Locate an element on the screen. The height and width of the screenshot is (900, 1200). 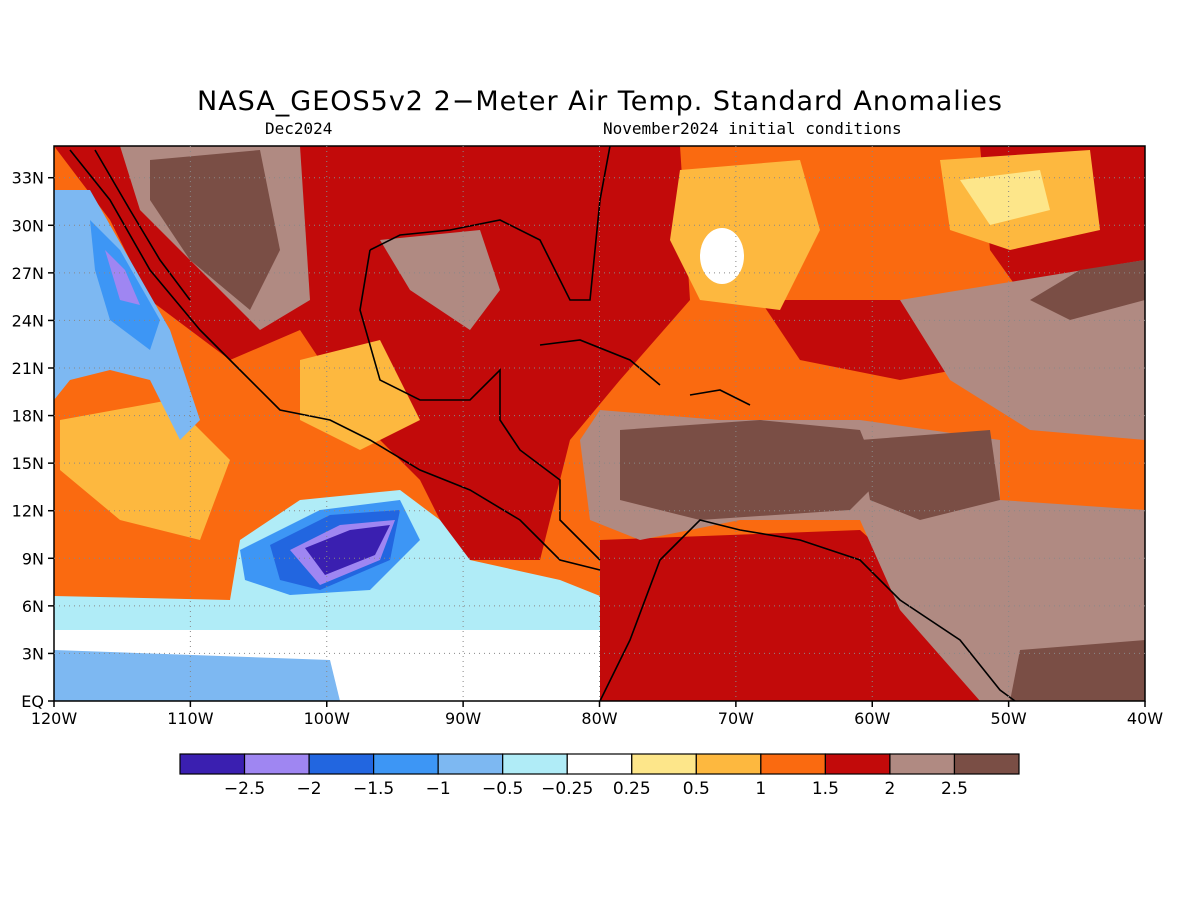
lon-tick-label: 70W is located at coordinates (736, 718).